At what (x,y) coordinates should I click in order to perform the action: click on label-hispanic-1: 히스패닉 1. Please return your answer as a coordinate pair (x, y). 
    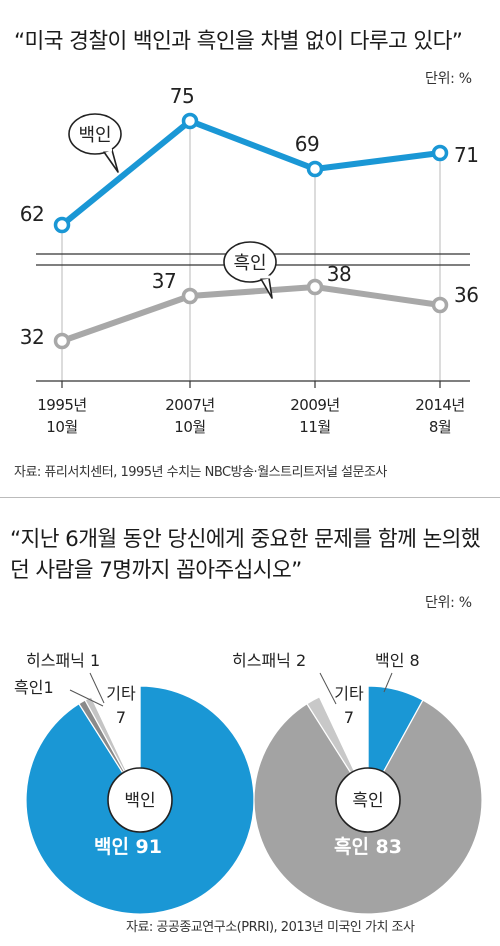
    Looking at the image, I should click on (63, 660).